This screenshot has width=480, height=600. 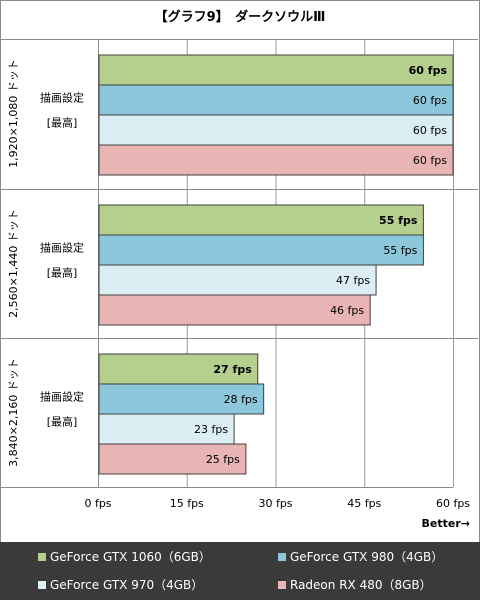 What do you see at coordinates (241, 399) in the screenshot?
I see `bar-label-g2-s1: 28 fps` at bounding box center [241, 399].